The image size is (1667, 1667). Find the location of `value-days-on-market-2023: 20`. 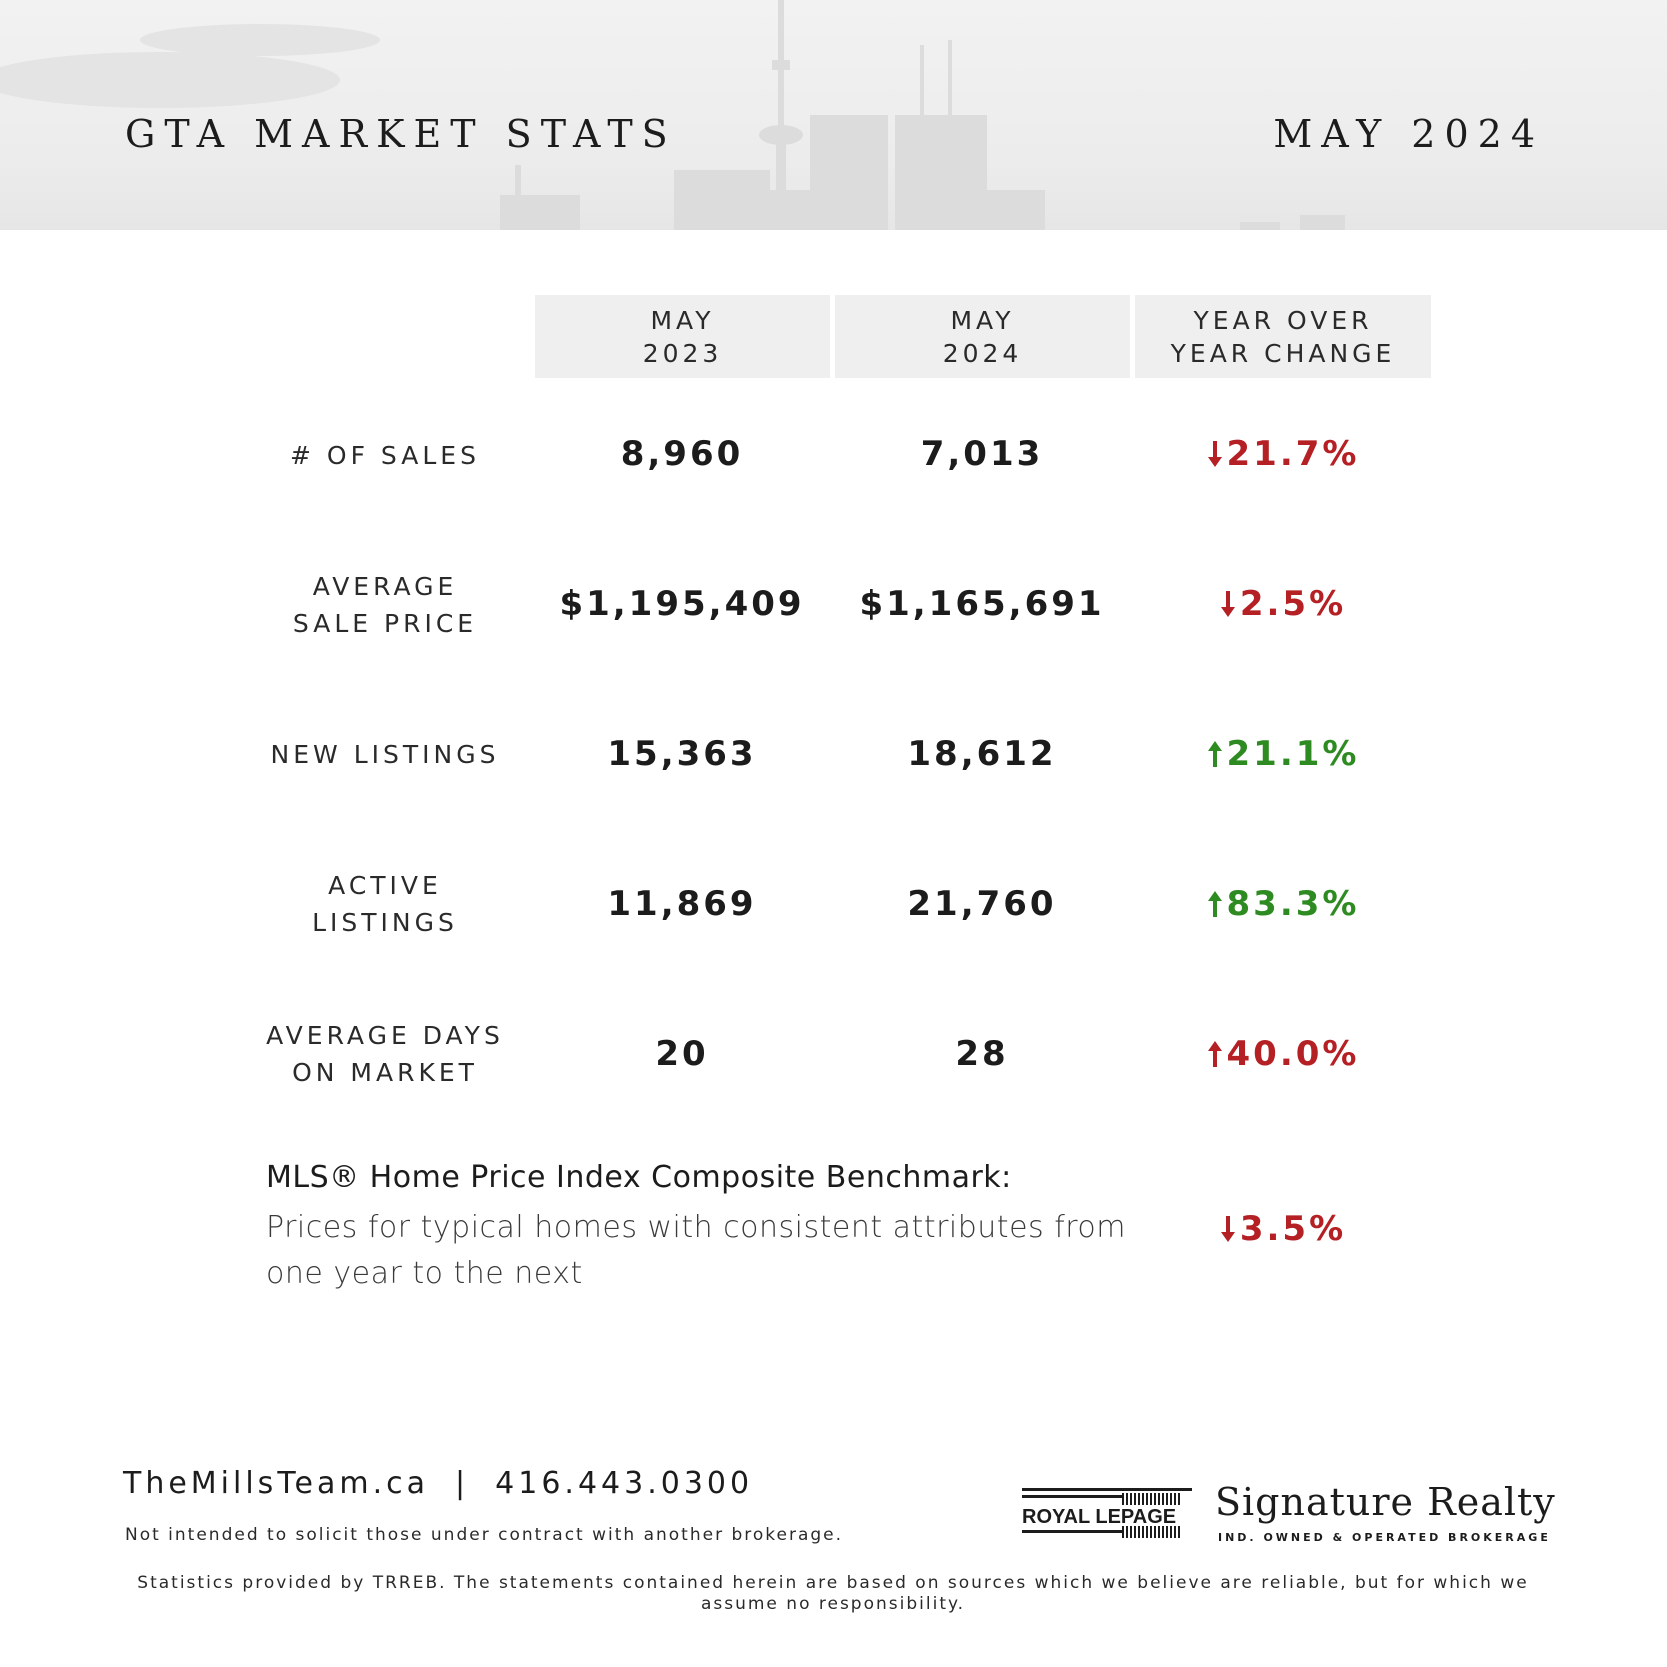

value-days-on-market-2023: 20 is located at coordinates (682, 1054).